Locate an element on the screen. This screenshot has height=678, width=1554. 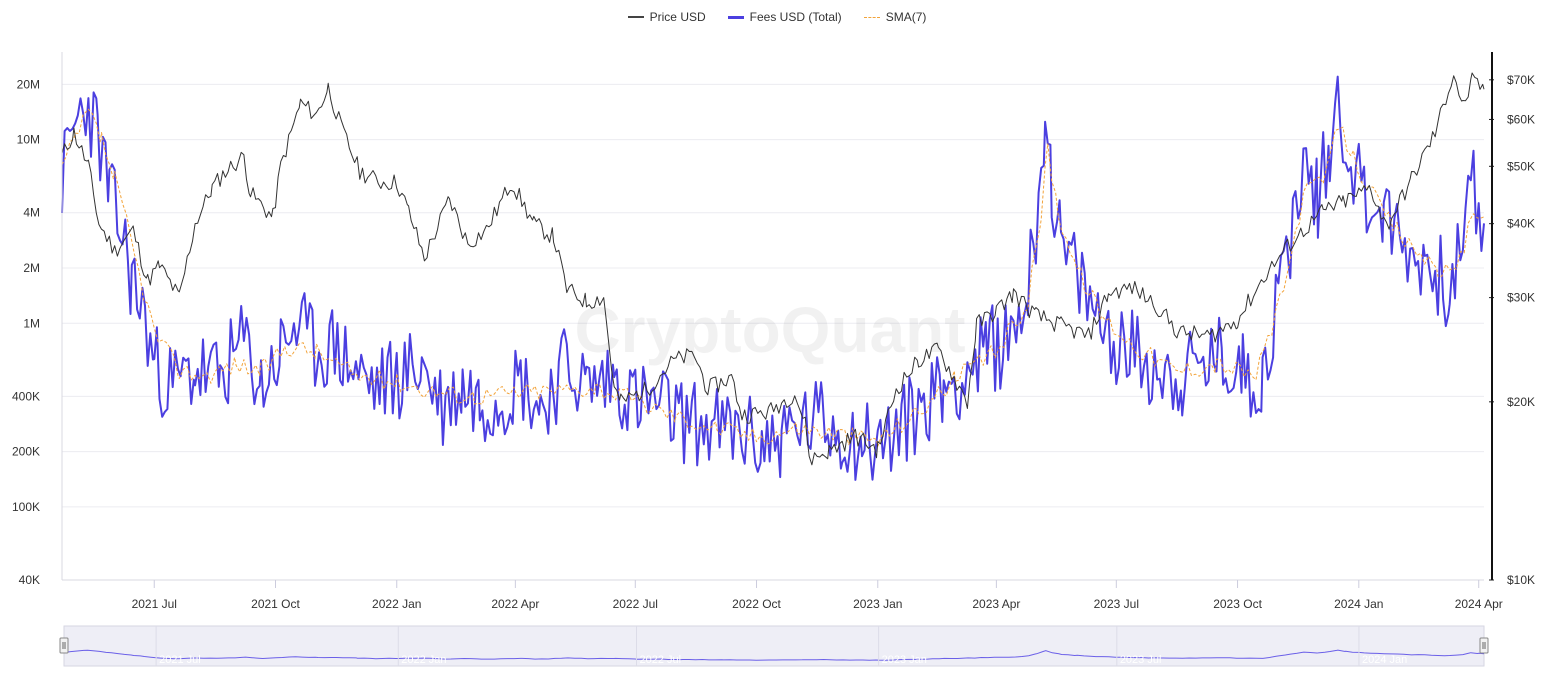
y-left-tick-label: 4M is located at coordinates (31, 213).